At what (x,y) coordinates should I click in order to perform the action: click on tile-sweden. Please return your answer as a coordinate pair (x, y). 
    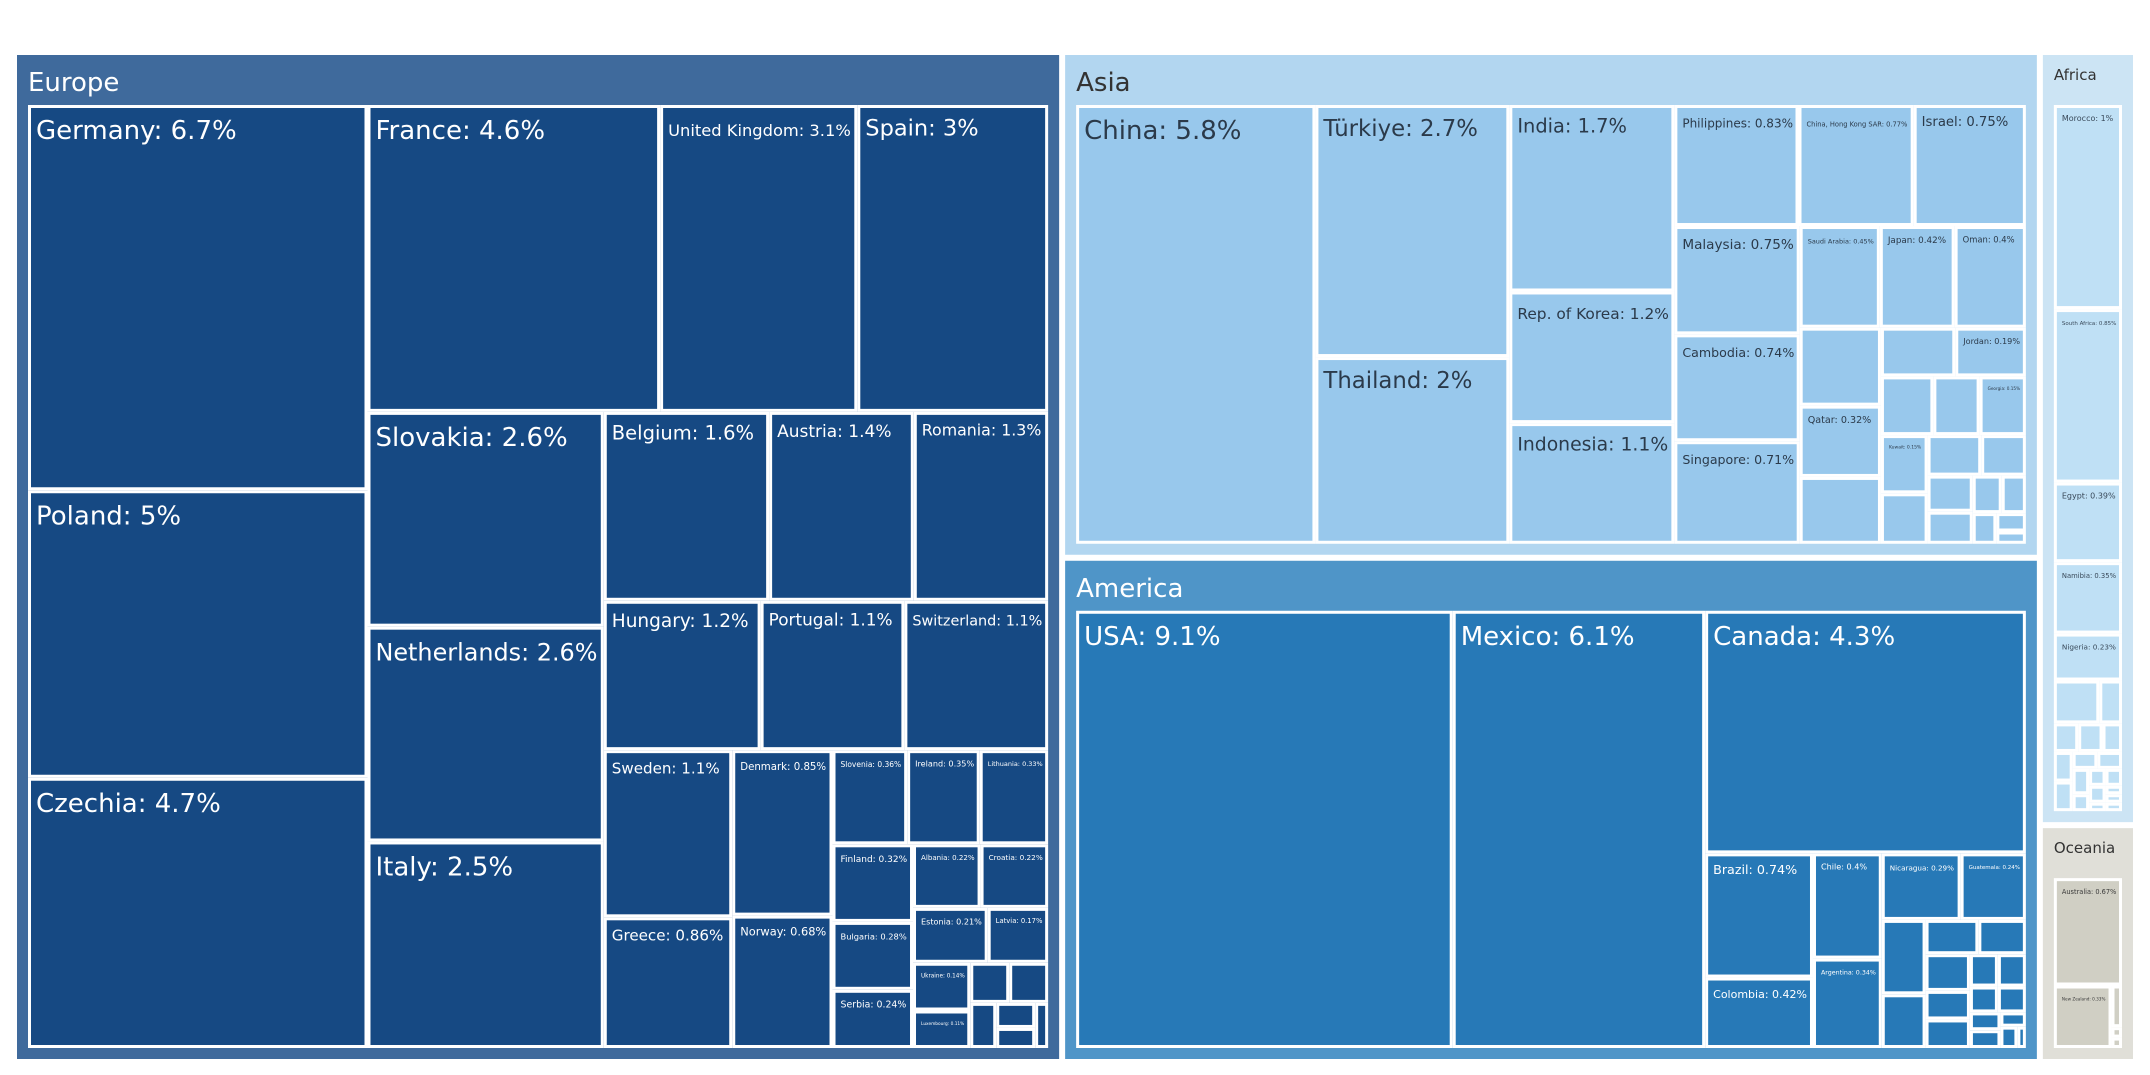
    Looking at the image, I should click on (668, 834).